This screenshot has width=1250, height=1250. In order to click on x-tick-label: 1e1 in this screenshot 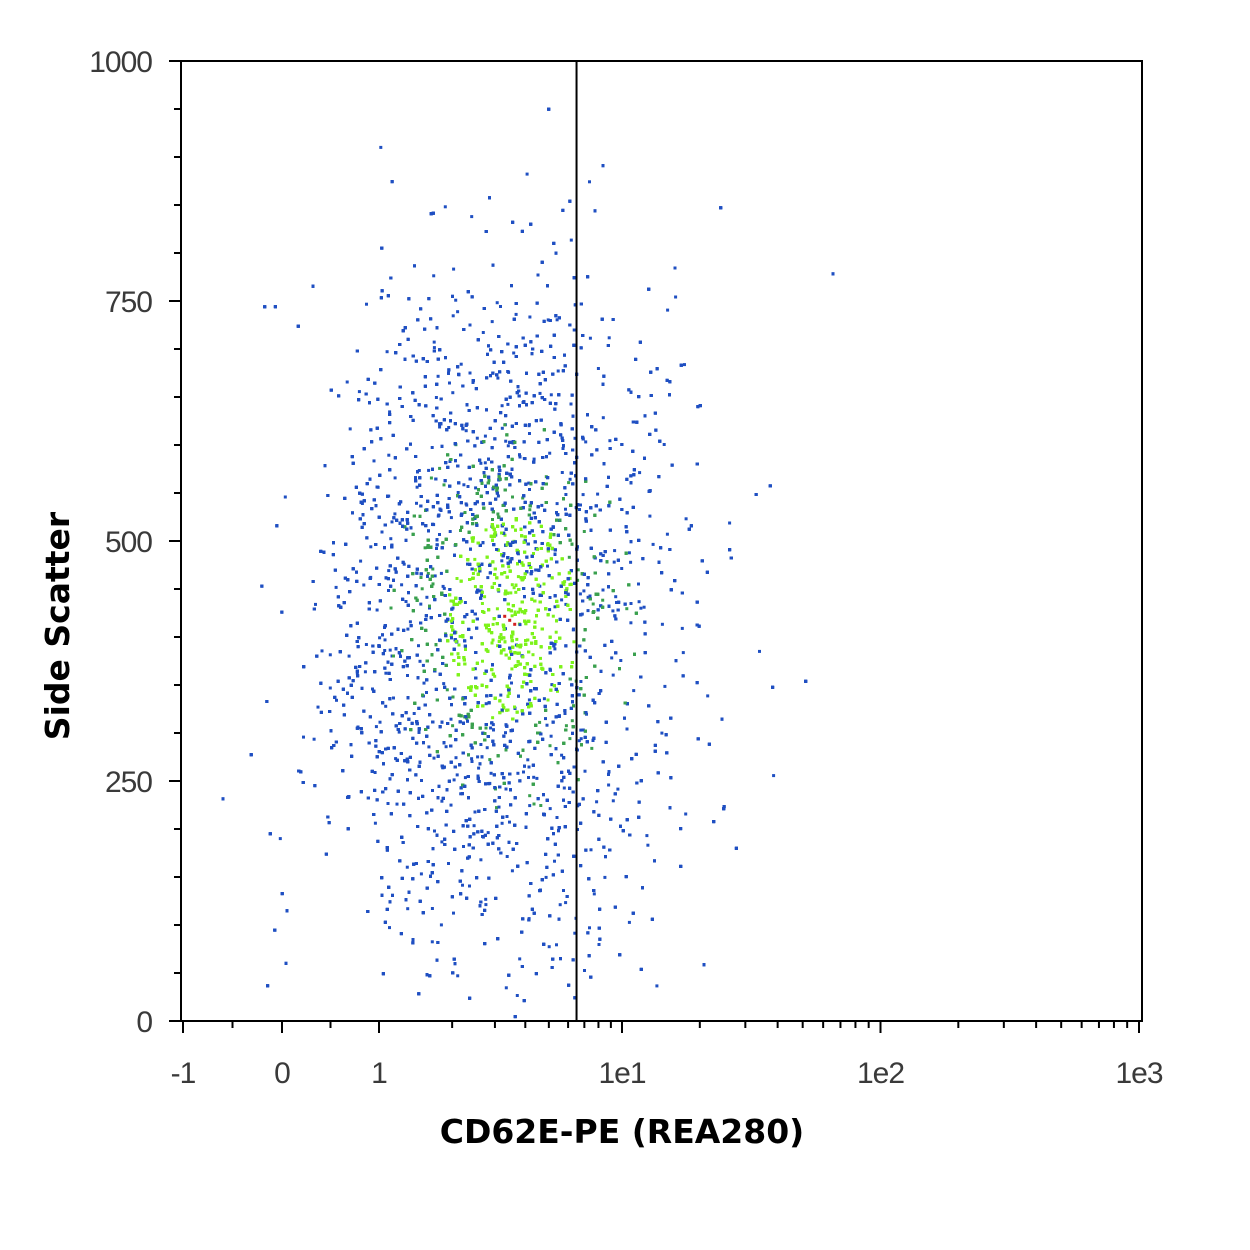, I will do `click(621, 1073)`.